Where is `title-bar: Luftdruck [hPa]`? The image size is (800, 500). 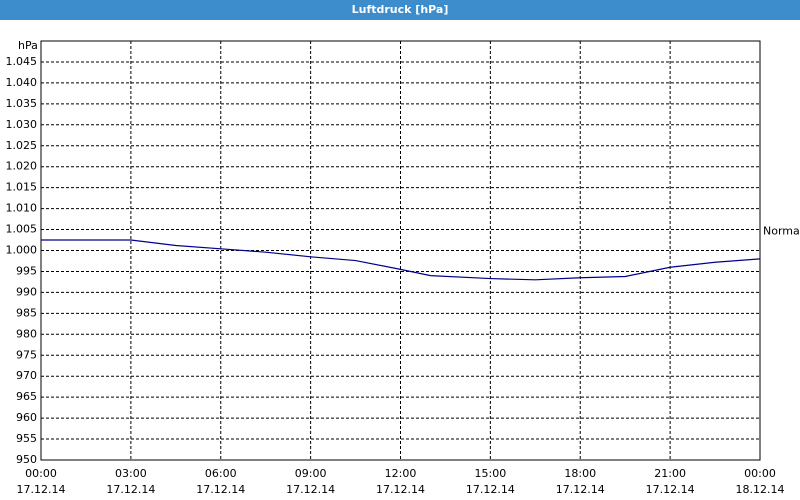
title-bar: Luftdruck [hPa] is located at coordinates (400, 10).